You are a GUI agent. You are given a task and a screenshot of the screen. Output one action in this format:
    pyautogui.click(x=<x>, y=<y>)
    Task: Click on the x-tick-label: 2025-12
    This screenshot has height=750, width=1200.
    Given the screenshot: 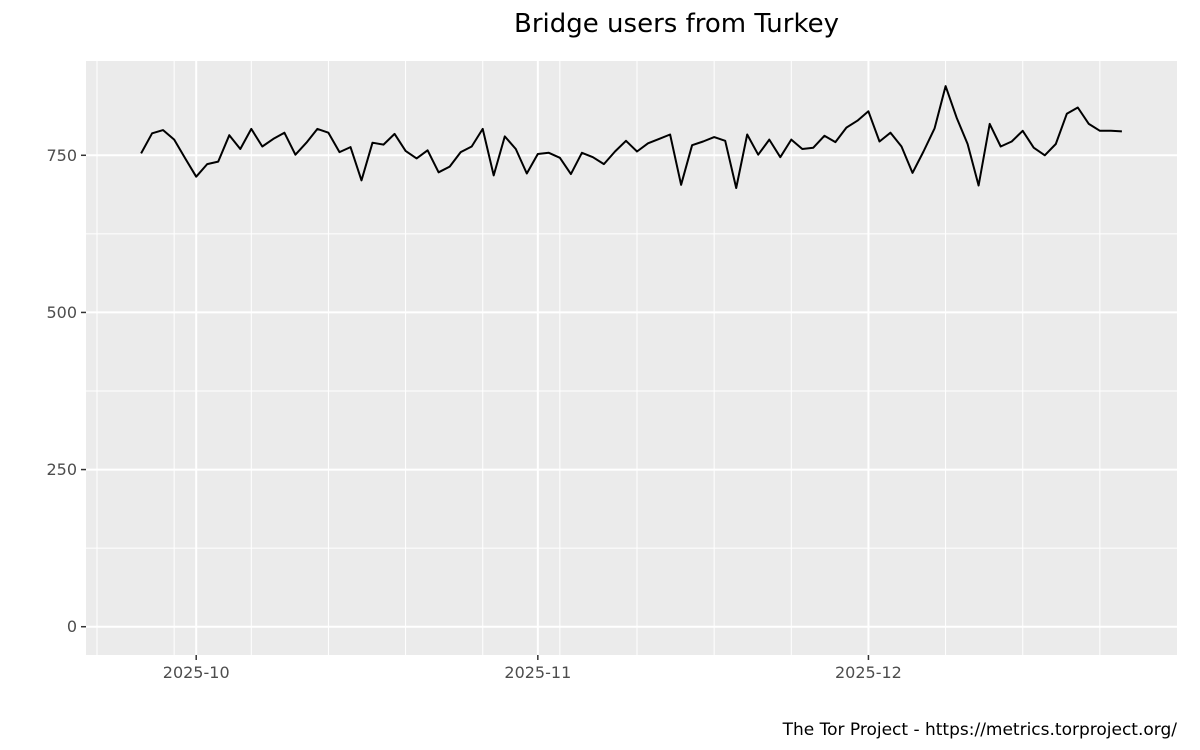 What is the action you would take?
    pyautogui.click(x=868, y=672)
    